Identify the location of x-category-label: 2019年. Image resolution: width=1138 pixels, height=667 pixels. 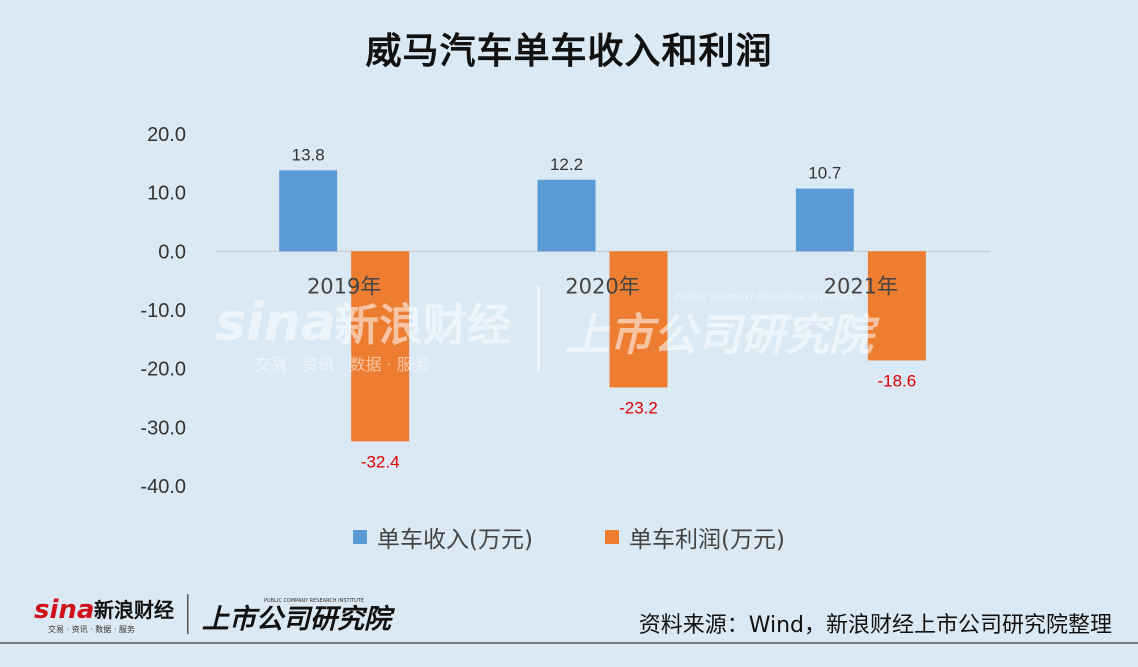
(344, 286).